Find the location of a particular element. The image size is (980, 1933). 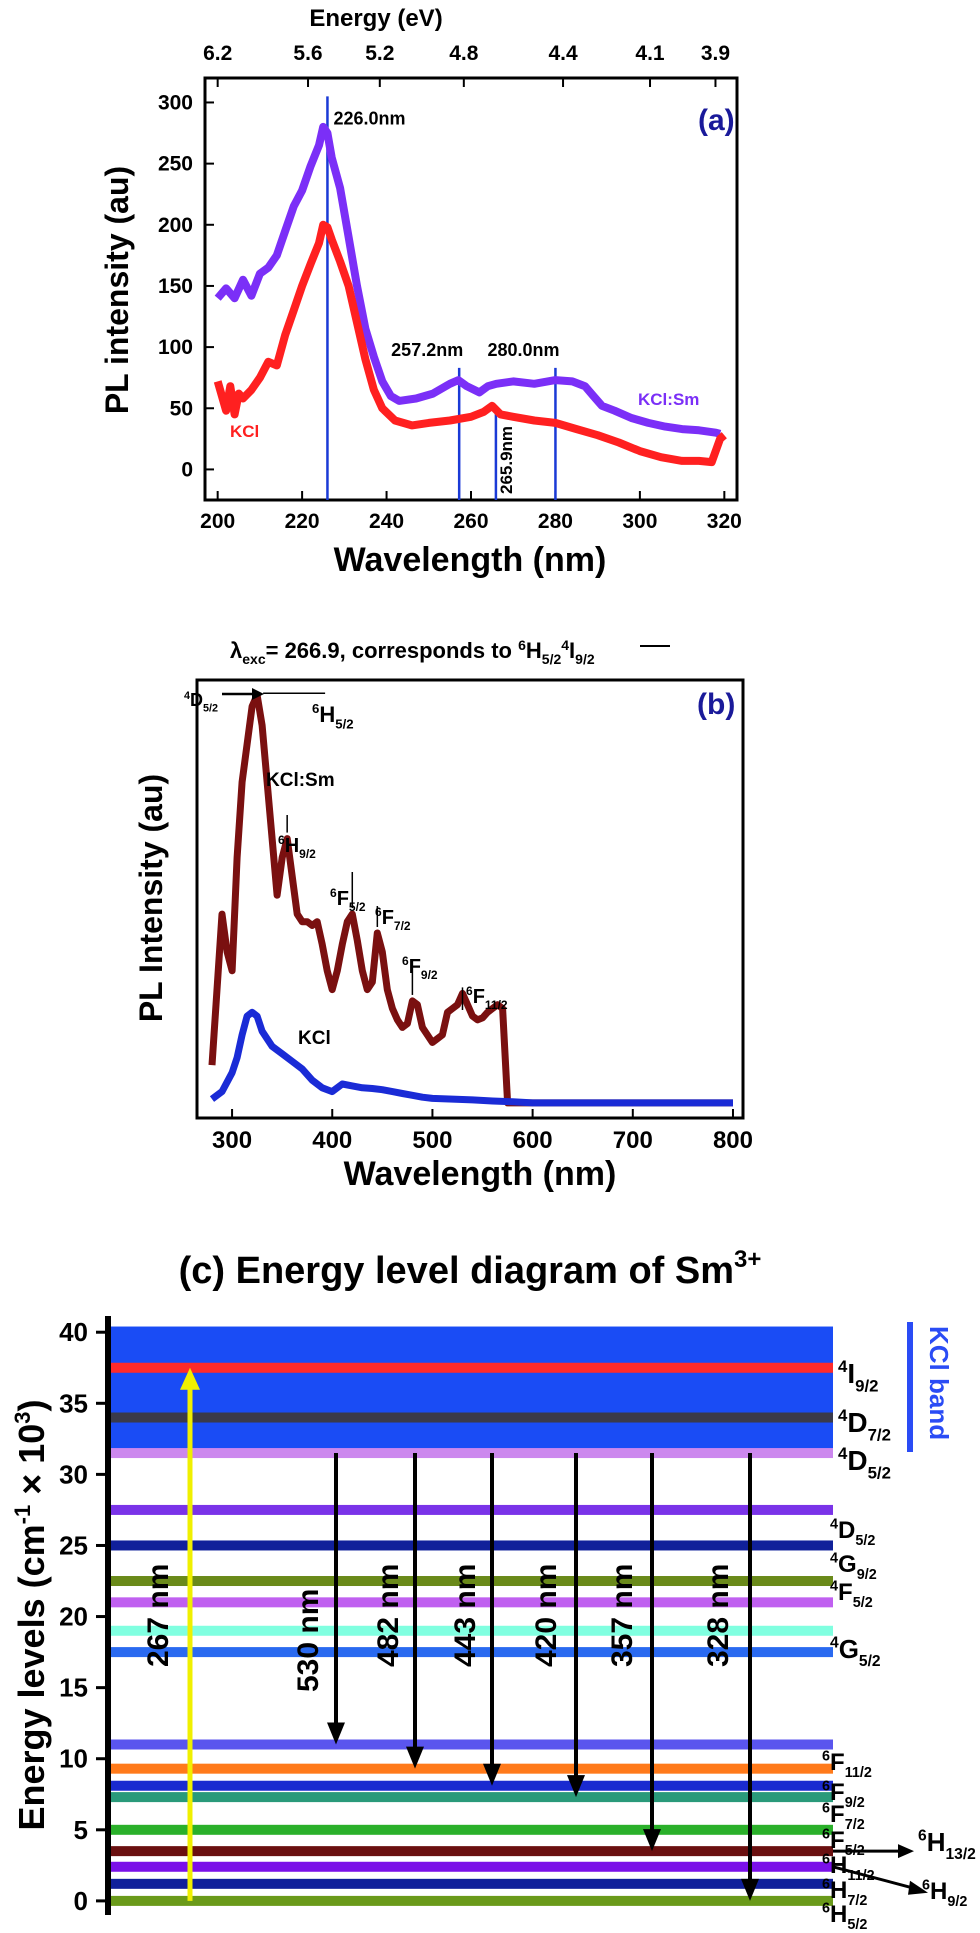

term-label: 4I9/2 is located at coordinates (858, 1376).